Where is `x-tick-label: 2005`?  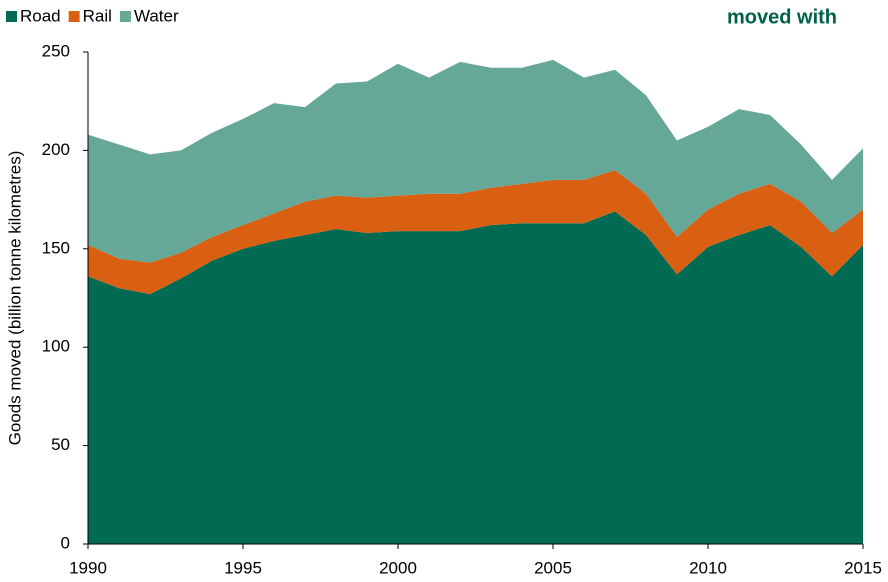 x-tick-label: 2005 is located at coordinates (553, 567).